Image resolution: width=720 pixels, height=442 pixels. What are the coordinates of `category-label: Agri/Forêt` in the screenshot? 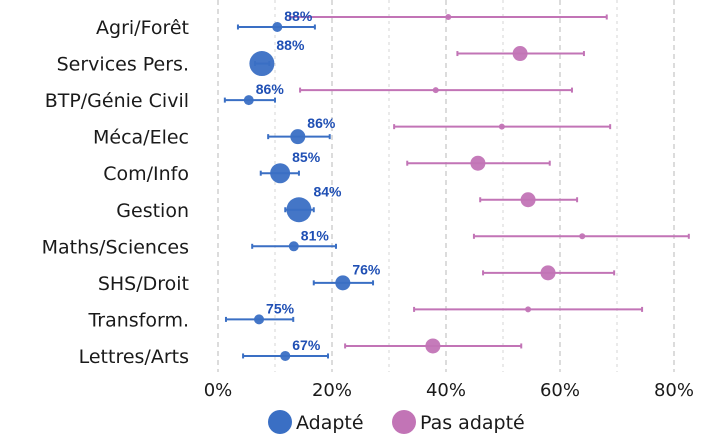 It's located at (142, 28).